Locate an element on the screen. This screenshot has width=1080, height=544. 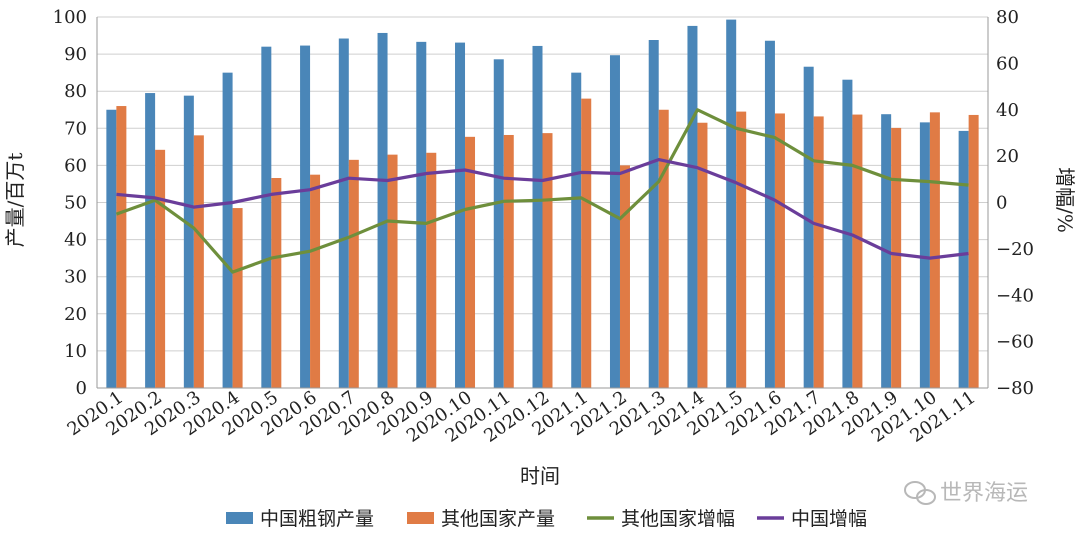
y2-tick-label: −80 is located at coordinates (1015, 388).